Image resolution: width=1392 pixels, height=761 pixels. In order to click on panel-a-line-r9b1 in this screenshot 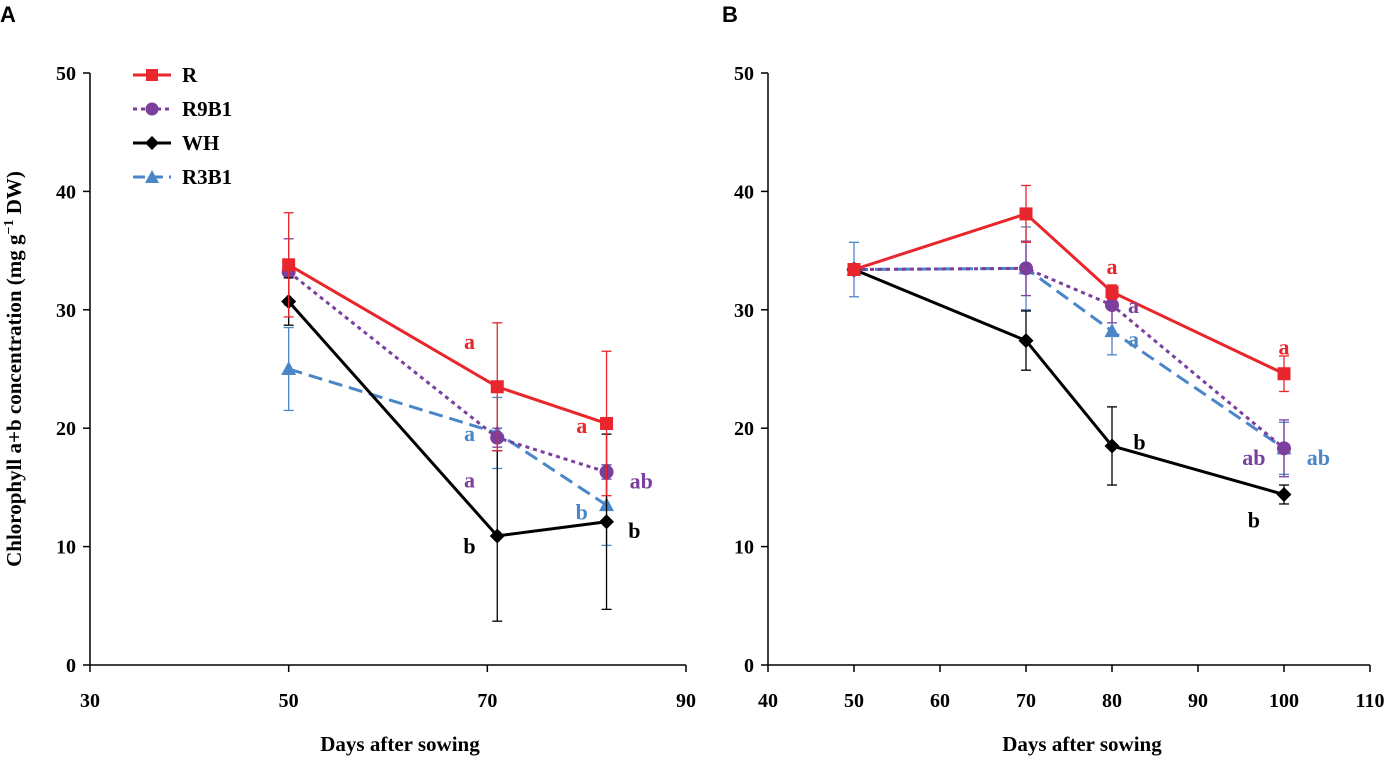, I will do `click(447, 372)`.